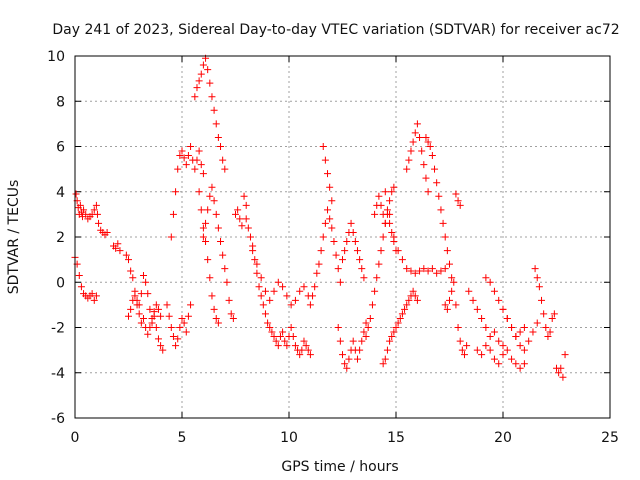  I want to click on y-tick-label: -4, so click(58, 374).